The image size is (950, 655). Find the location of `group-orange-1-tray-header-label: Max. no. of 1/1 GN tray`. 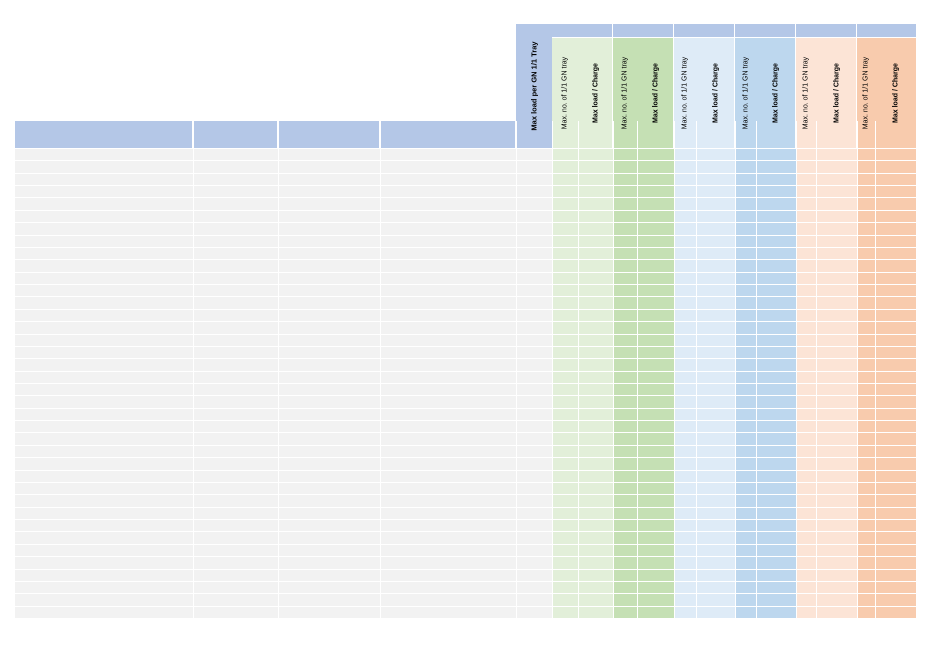

group-orange-1-tray-header-label: Max. no. of 1/1 GN tray is located at coordinates (806, 93).